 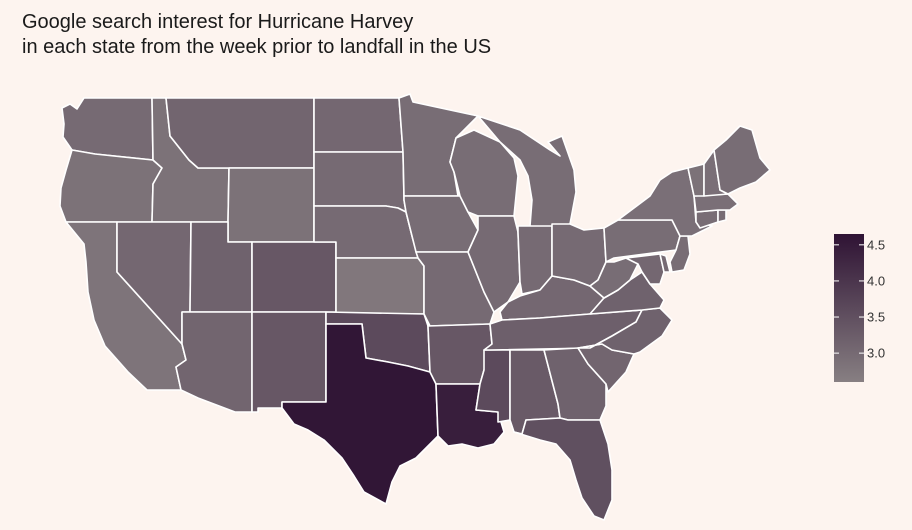 I want to click on state-IL, so click(x=494, y=264).